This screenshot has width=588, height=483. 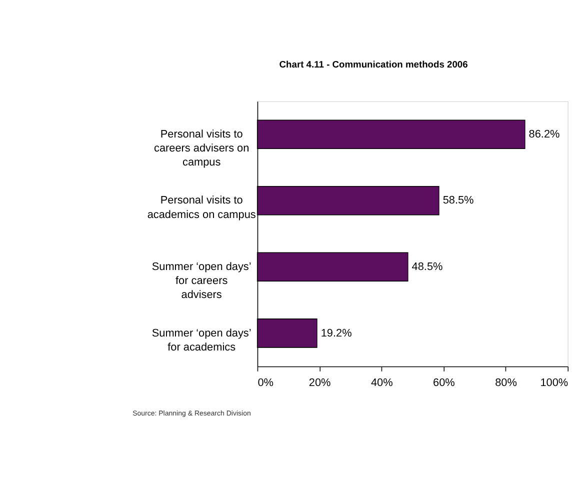 I want to click on y-tick-label: Summer ‘open days’ for academics, so click(x=202, y=340).